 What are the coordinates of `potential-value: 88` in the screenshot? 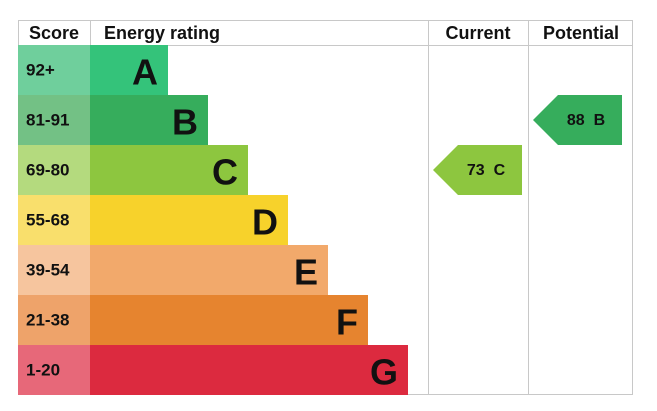 It's located at (576, 120).